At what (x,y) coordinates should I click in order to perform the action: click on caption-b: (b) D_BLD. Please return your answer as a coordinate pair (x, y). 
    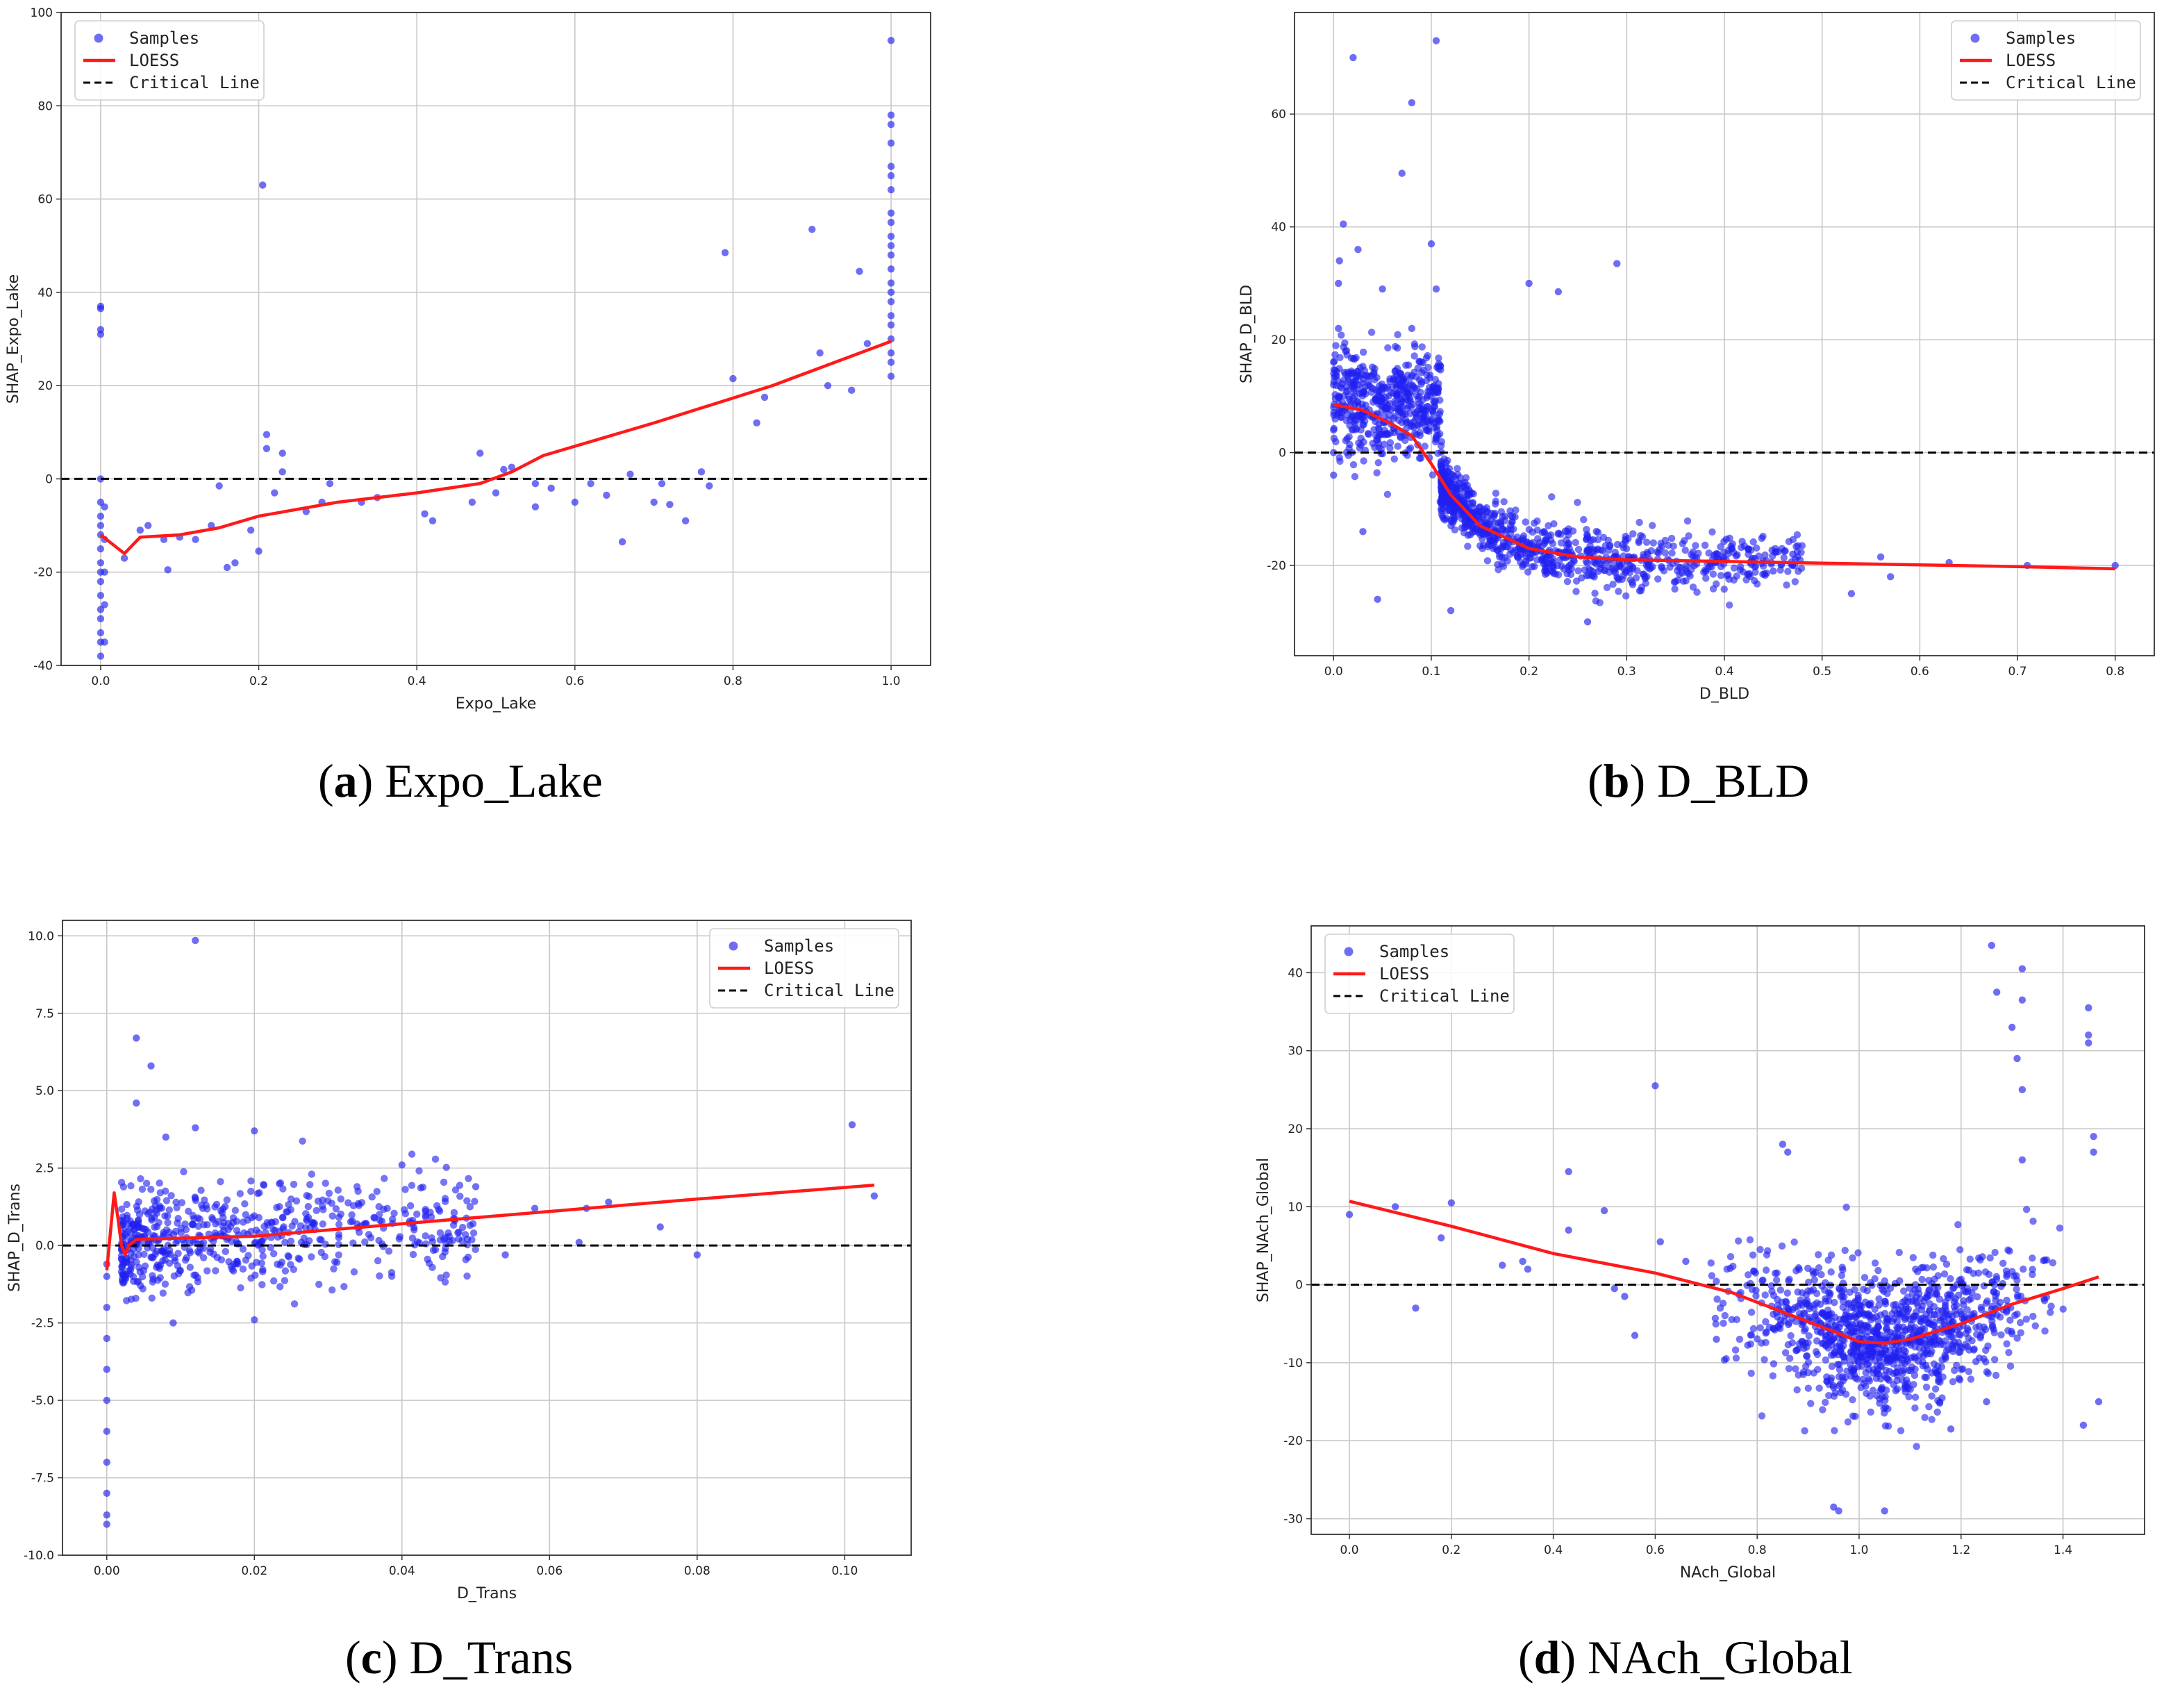
    Looking at the image, I should click on (1699, 780).